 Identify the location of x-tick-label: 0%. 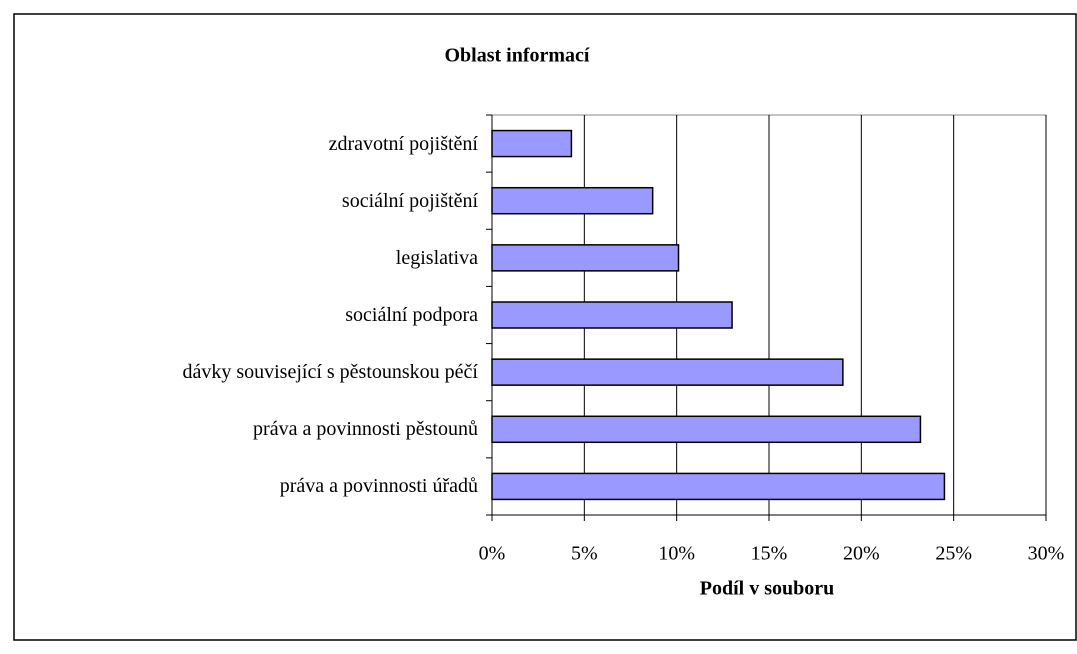
(492, 554).